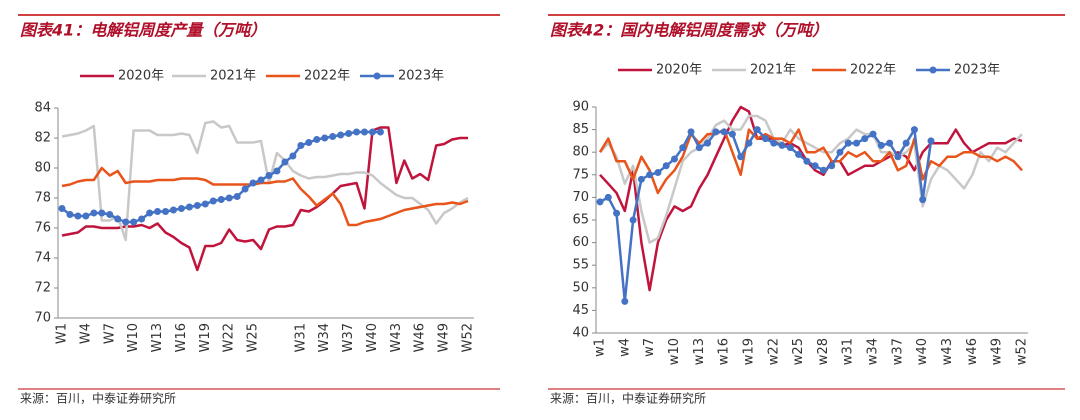 The image size is (1080, 420). Describe the element at coordinates (233, 76) in the screenshot. I see `legend-label: 2021年` at that location.